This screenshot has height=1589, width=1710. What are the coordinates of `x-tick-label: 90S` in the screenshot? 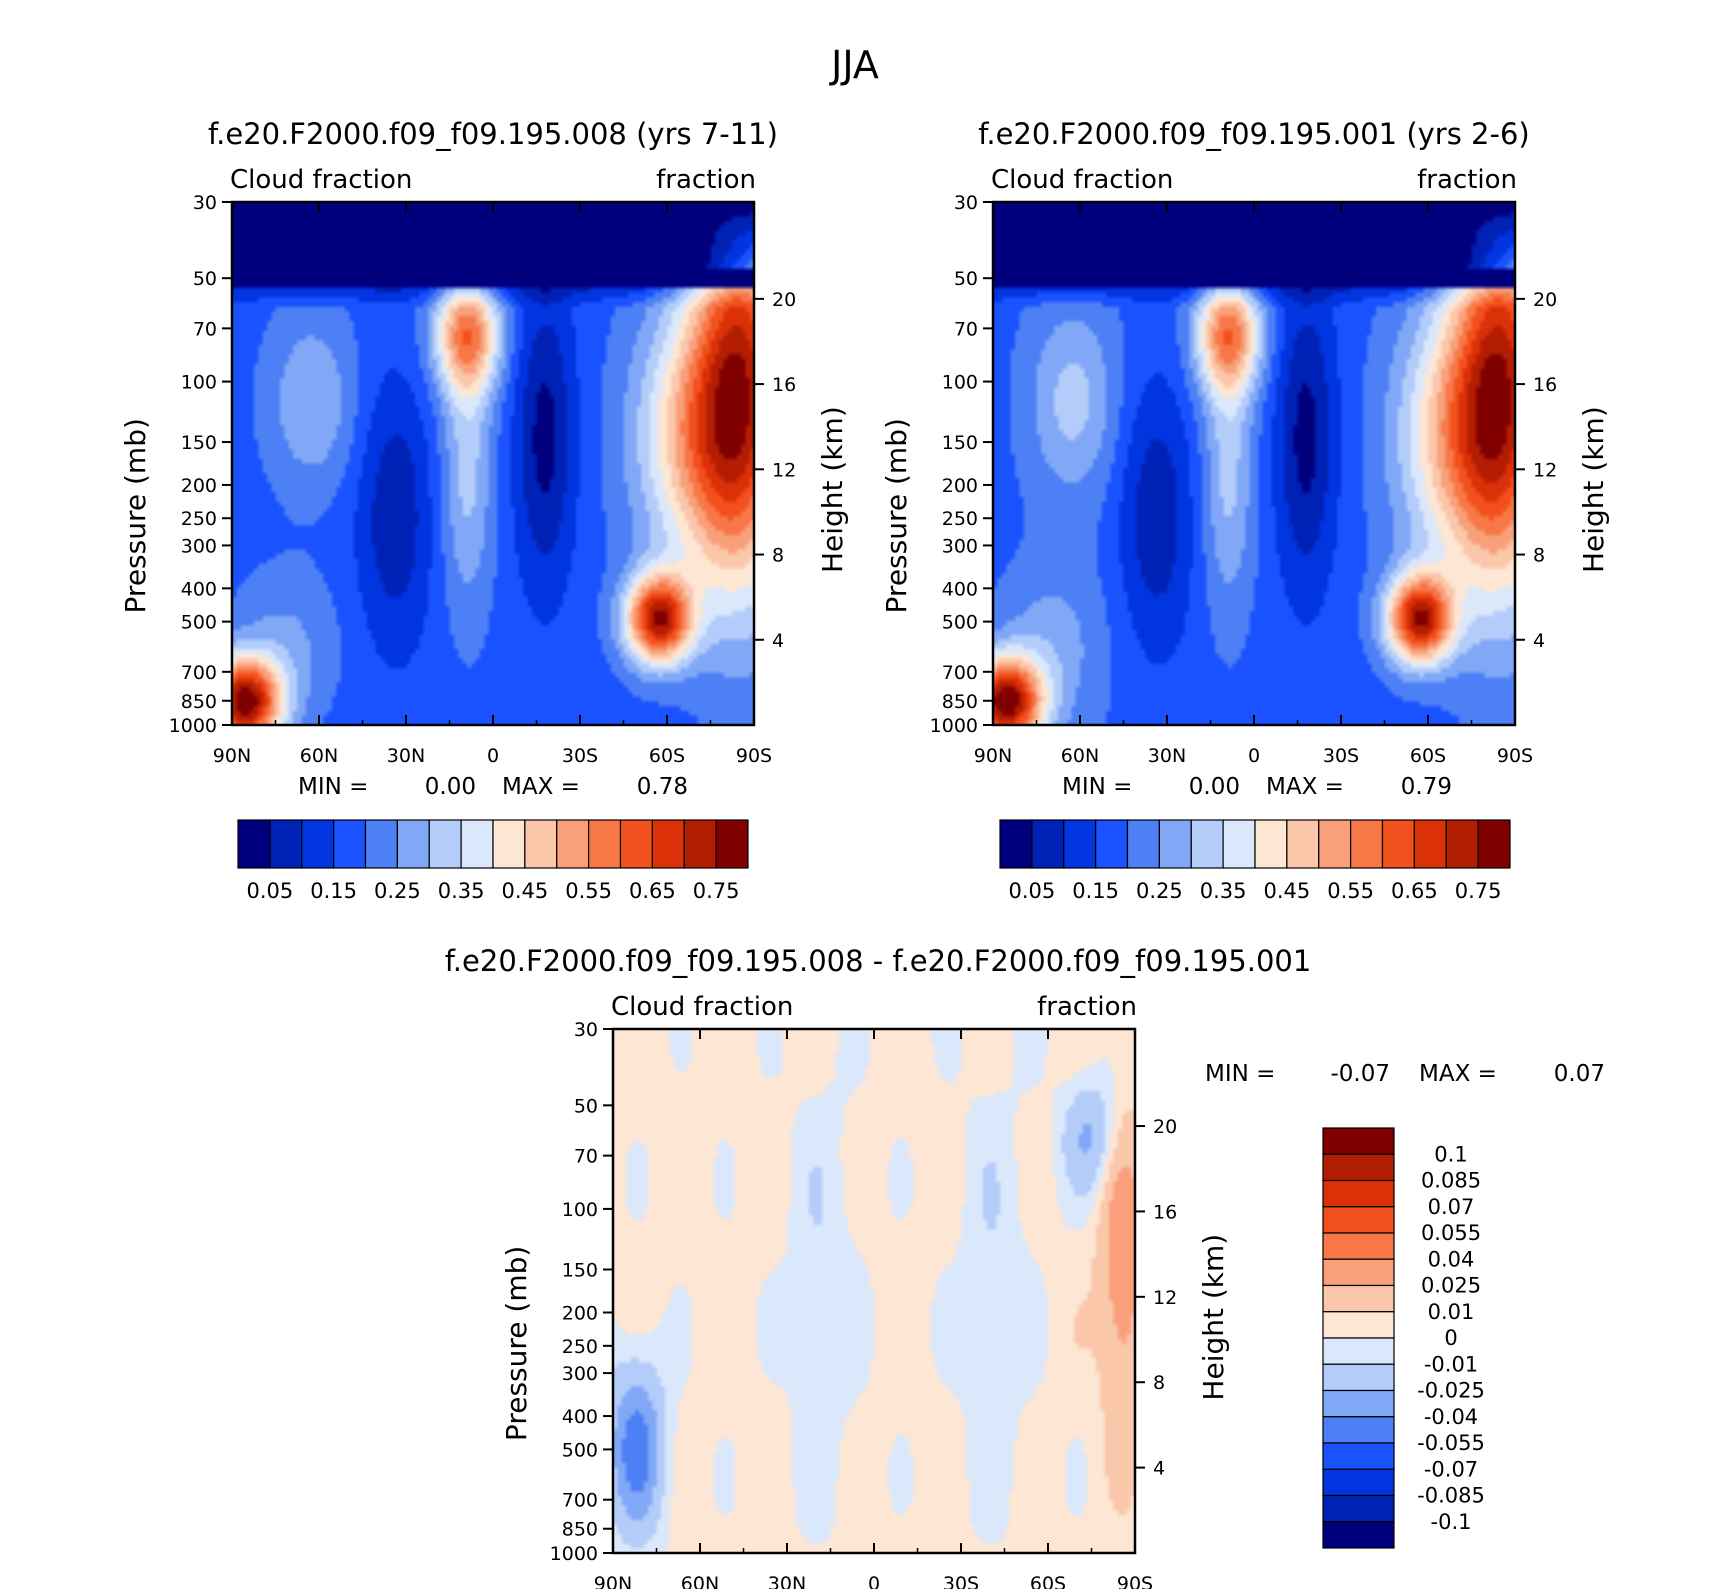 It's located at (754, 756).